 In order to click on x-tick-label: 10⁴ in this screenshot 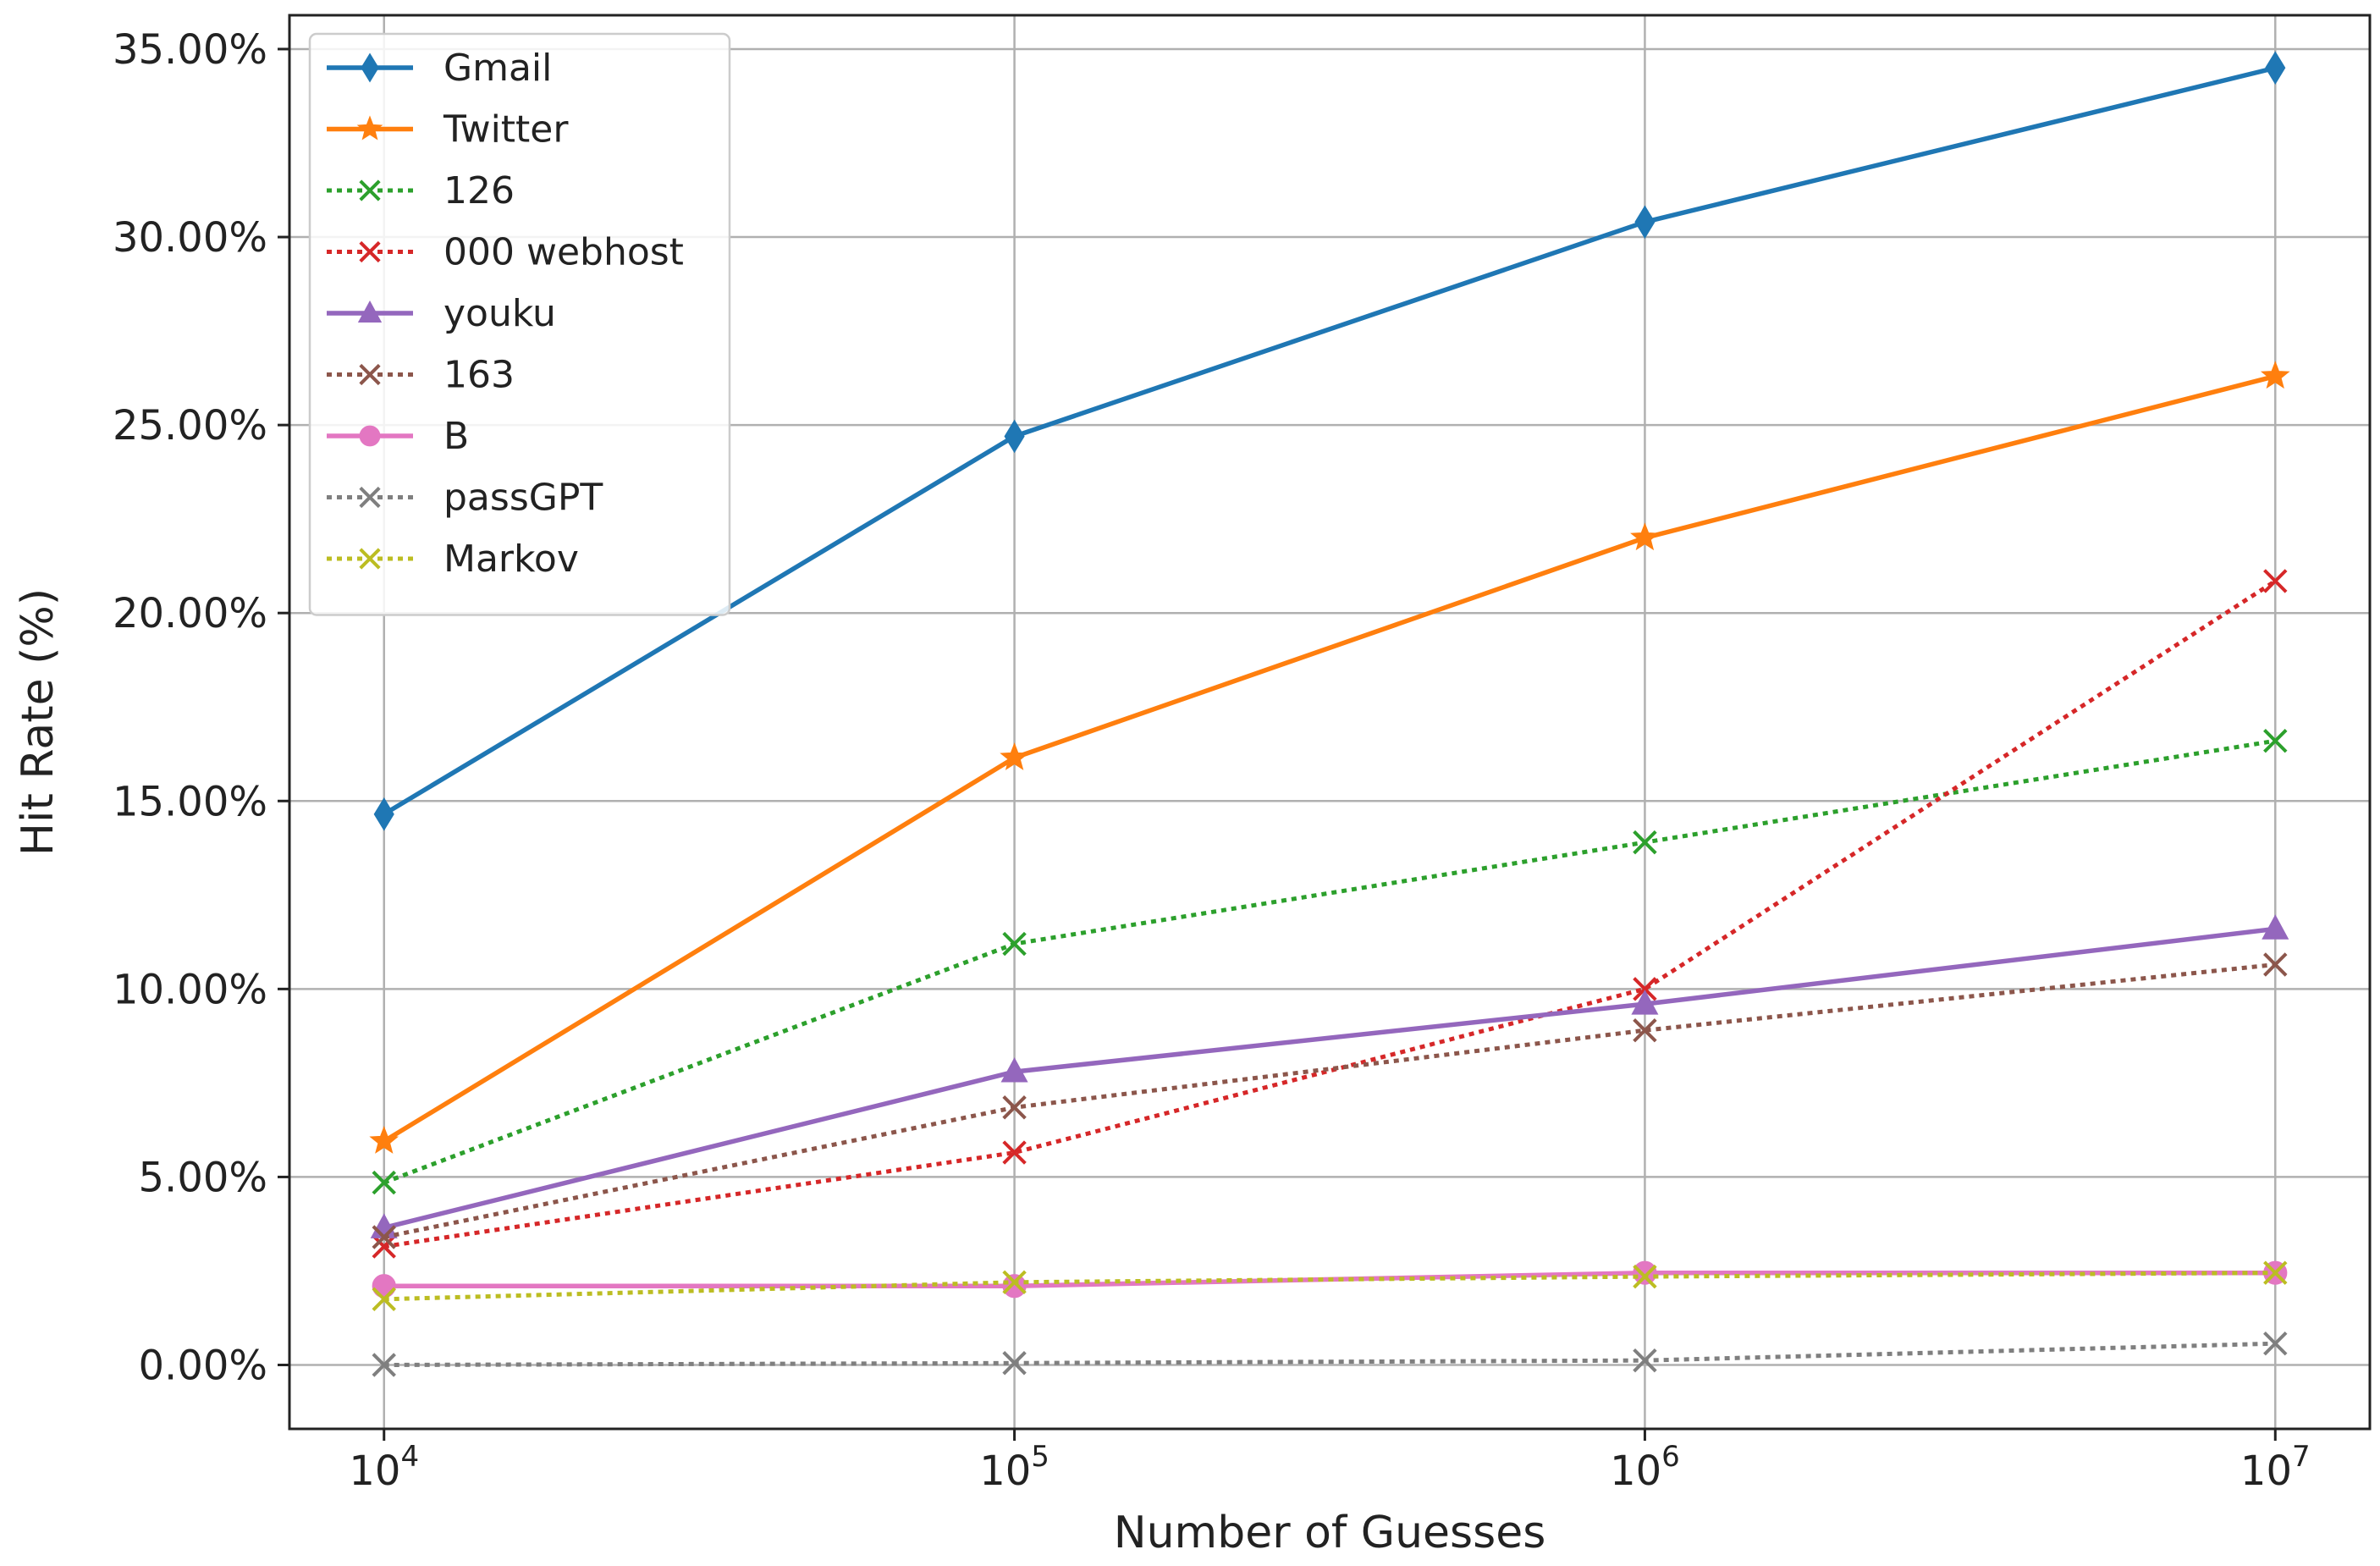, I will do `click(384, 1467)`.